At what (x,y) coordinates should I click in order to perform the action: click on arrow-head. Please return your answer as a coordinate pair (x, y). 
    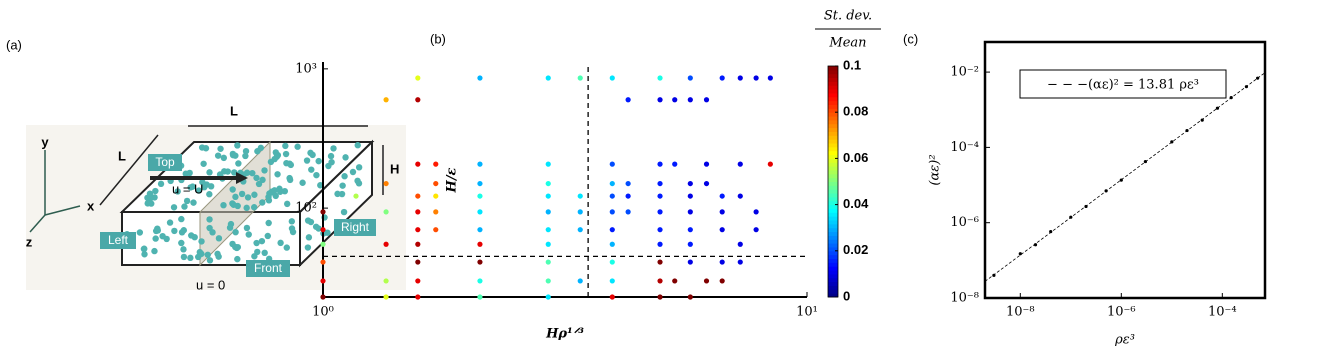
    Looking at the image, I should click on (242, 178).